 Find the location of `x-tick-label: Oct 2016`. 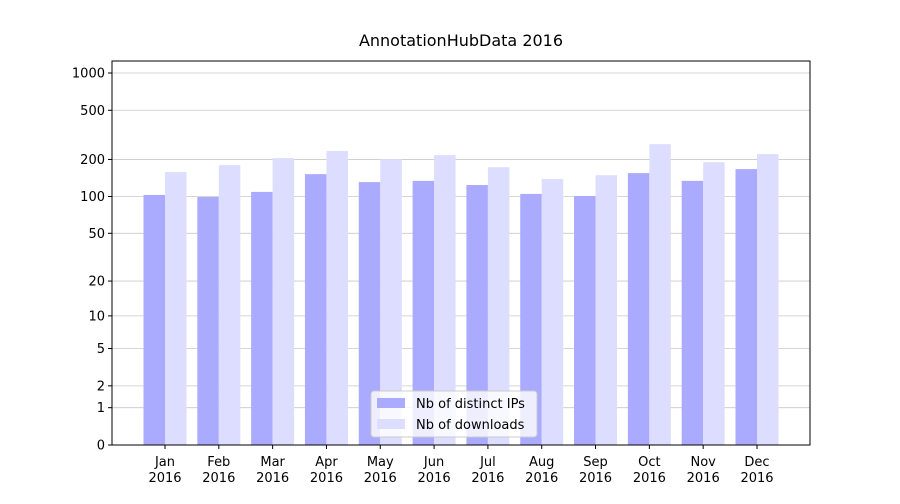

x-tick-label: Oct 2016 is located at coordinates (649, 470).